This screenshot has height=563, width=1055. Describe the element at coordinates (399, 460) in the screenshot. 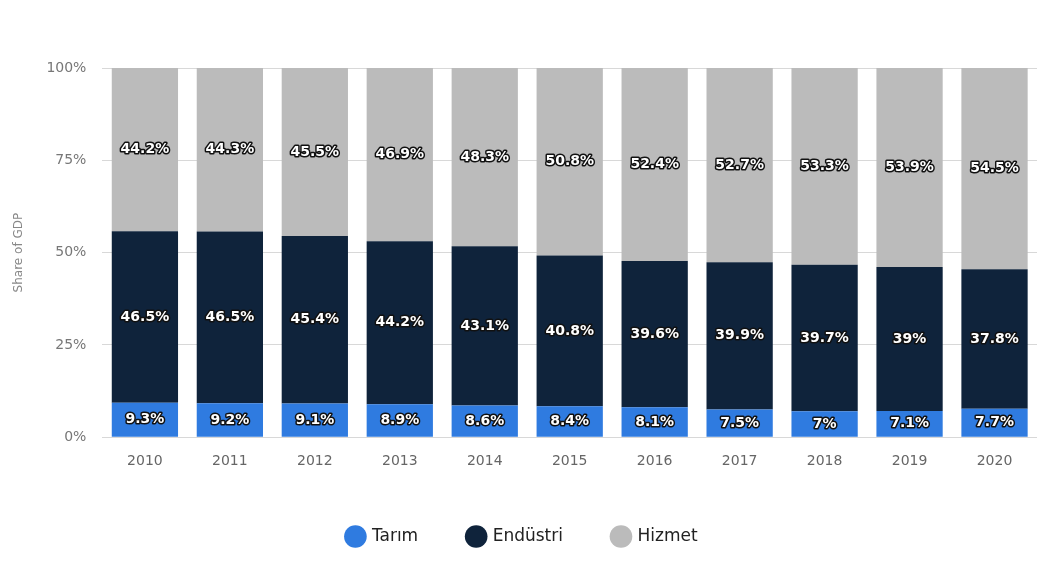

I see `x-tick-label: 2013` at that location.